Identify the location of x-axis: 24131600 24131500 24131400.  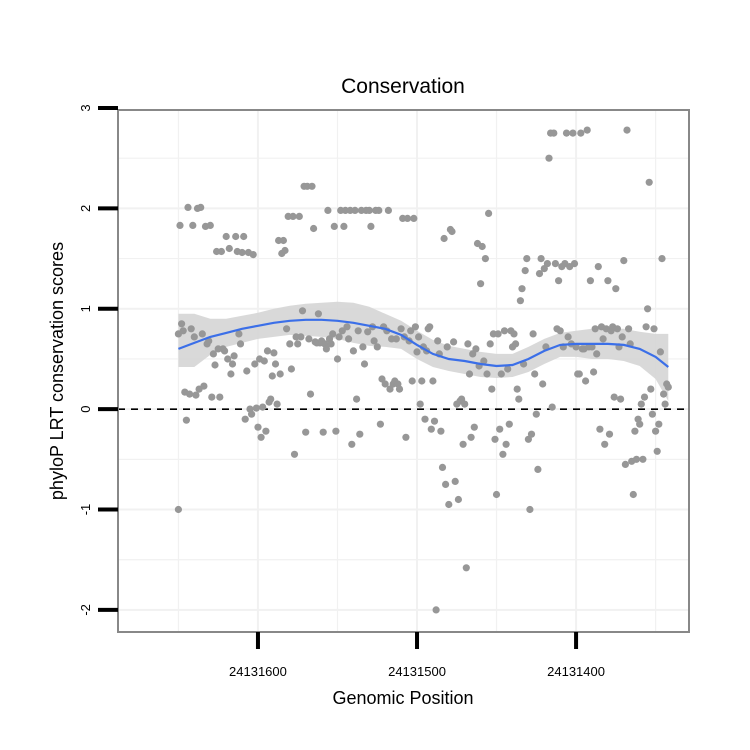
(417, 655).